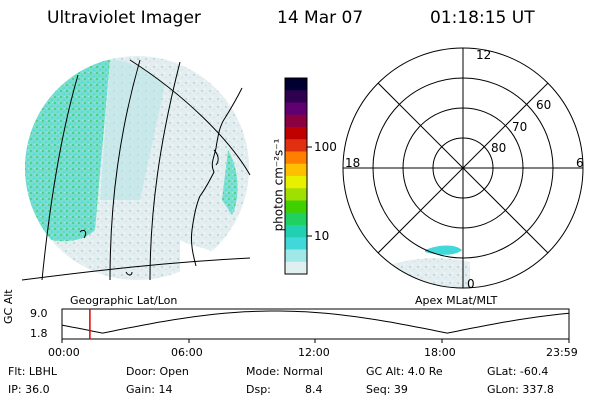 This screenshot has width=600, height=400. Describe the element at coordinates (580, 163) in the screenshot. I see `mlt-label-6: 6` at that location.